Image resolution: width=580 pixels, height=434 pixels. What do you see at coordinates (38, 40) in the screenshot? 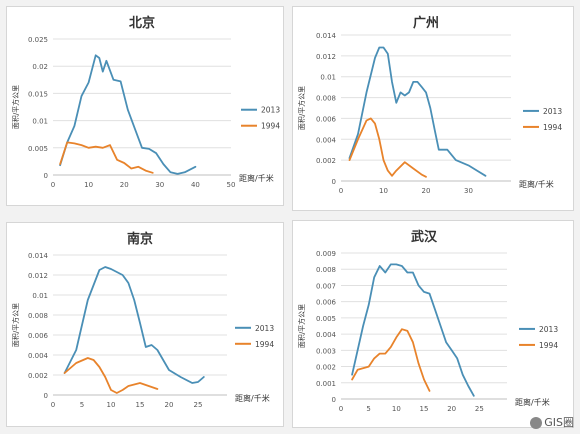
I see `y-tick-label: 0.025` at bounding box center [38, 40].